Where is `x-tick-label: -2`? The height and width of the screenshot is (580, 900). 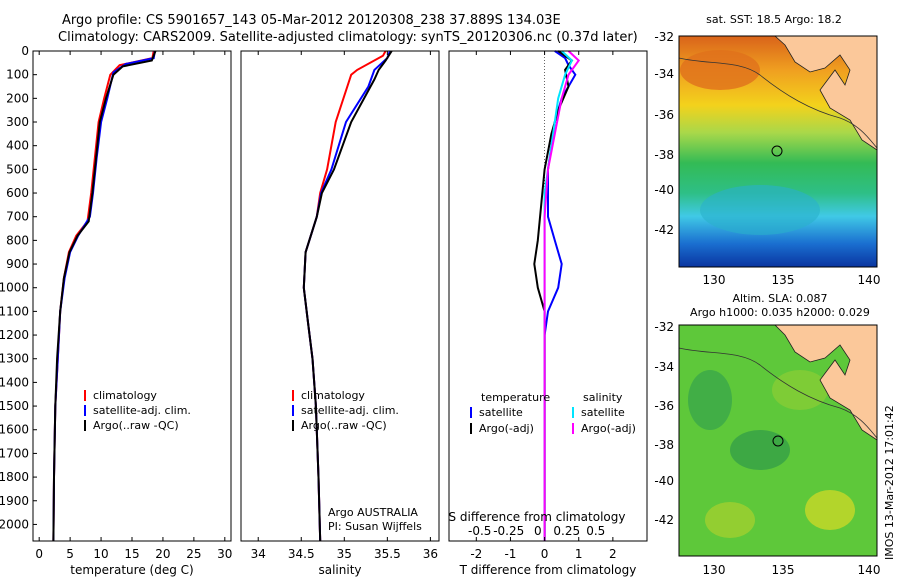
x-tick-label: -2 is located at coordinates (476, 554).